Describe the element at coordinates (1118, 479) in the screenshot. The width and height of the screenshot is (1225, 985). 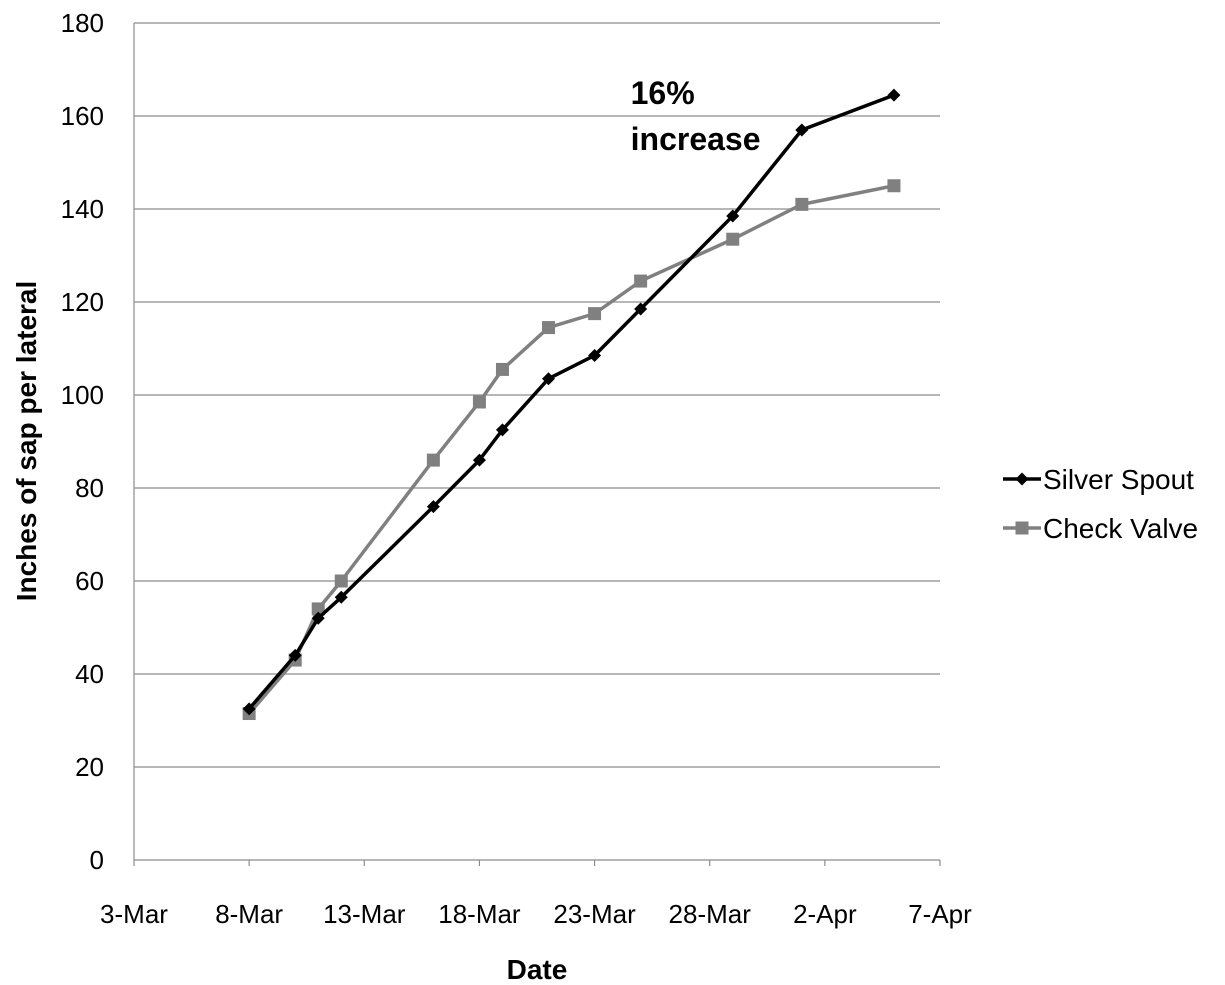
I see `legend-label: Silver Spout` at that location.